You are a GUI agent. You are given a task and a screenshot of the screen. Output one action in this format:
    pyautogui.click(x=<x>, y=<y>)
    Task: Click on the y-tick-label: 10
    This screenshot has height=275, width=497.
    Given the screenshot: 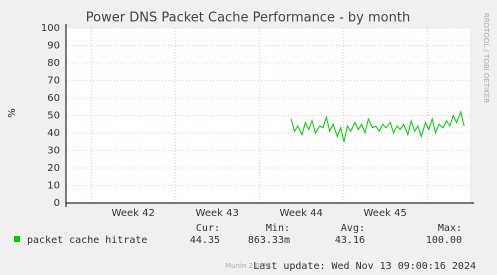 What is the action you would take?
    pyautogui.click(x=53, y=186)
    